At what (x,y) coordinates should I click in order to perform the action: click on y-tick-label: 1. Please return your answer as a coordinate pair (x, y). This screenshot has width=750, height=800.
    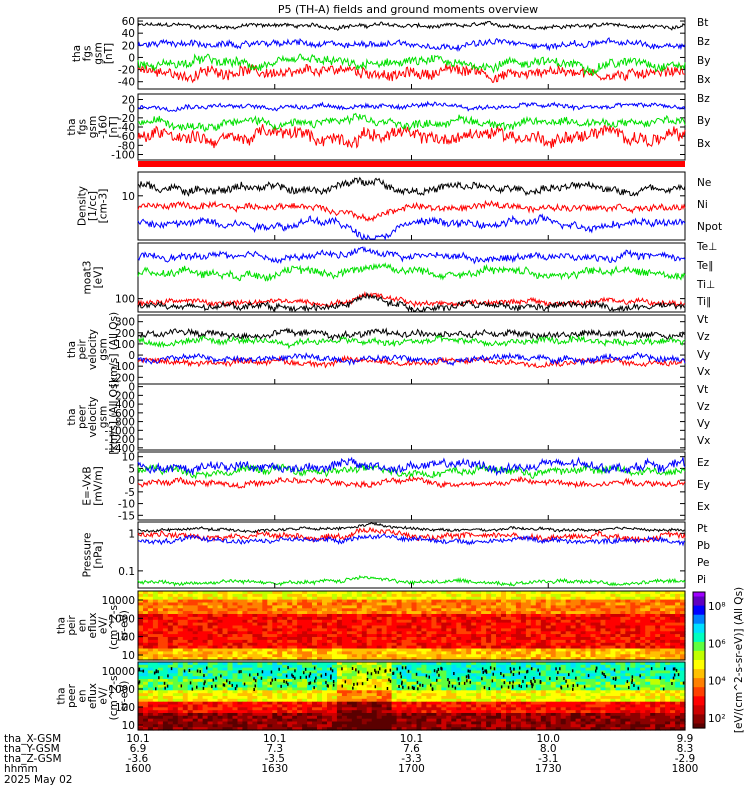
    Looking at the image, I should click on (131, 534).